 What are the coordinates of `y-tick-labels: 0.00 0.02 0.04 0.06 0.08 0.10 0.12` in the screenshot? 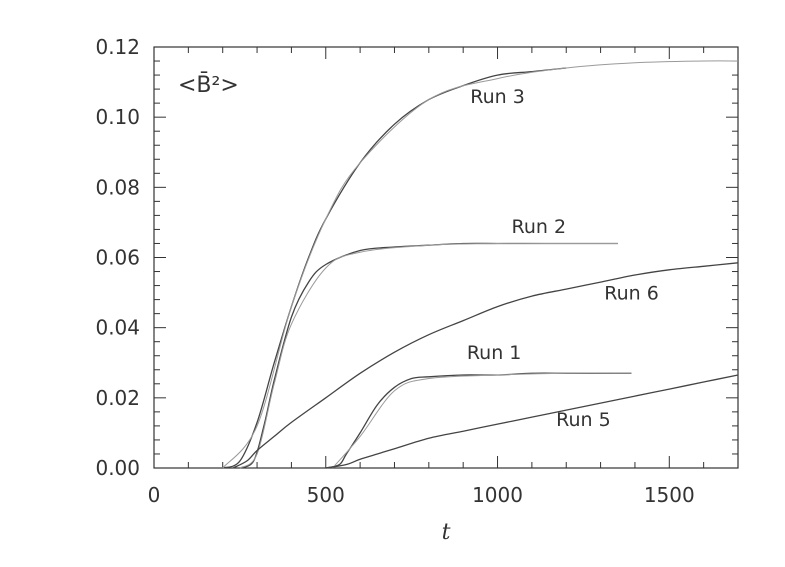 It's located at (117, 257).